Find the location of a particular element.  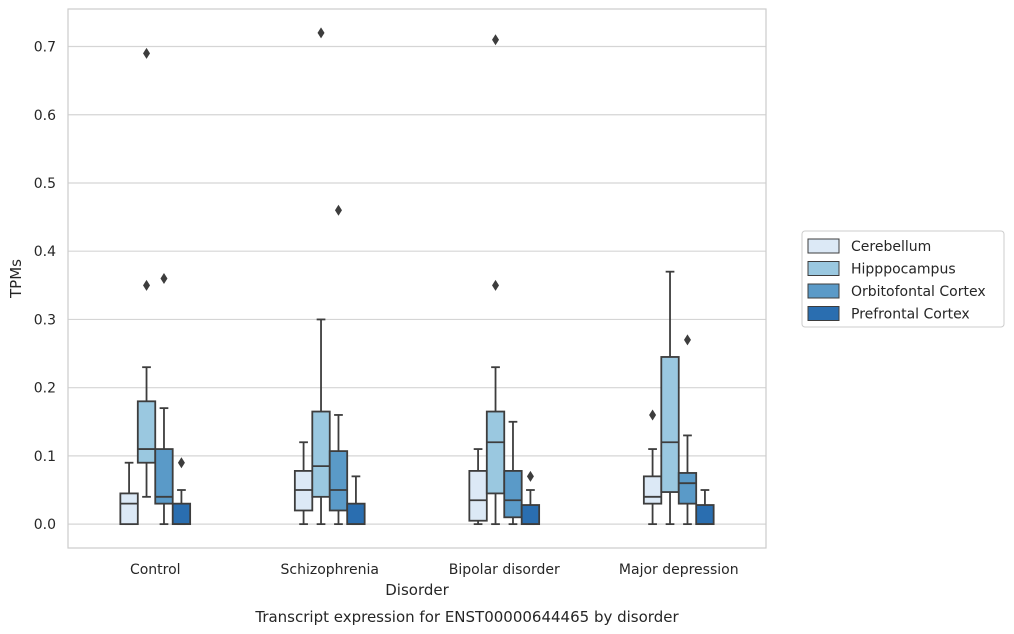

y-tick-labels: 0.0 0.1 0.2 0.3 0.4 0.5 0.6 0.7 is located at coordinates (45, 287).